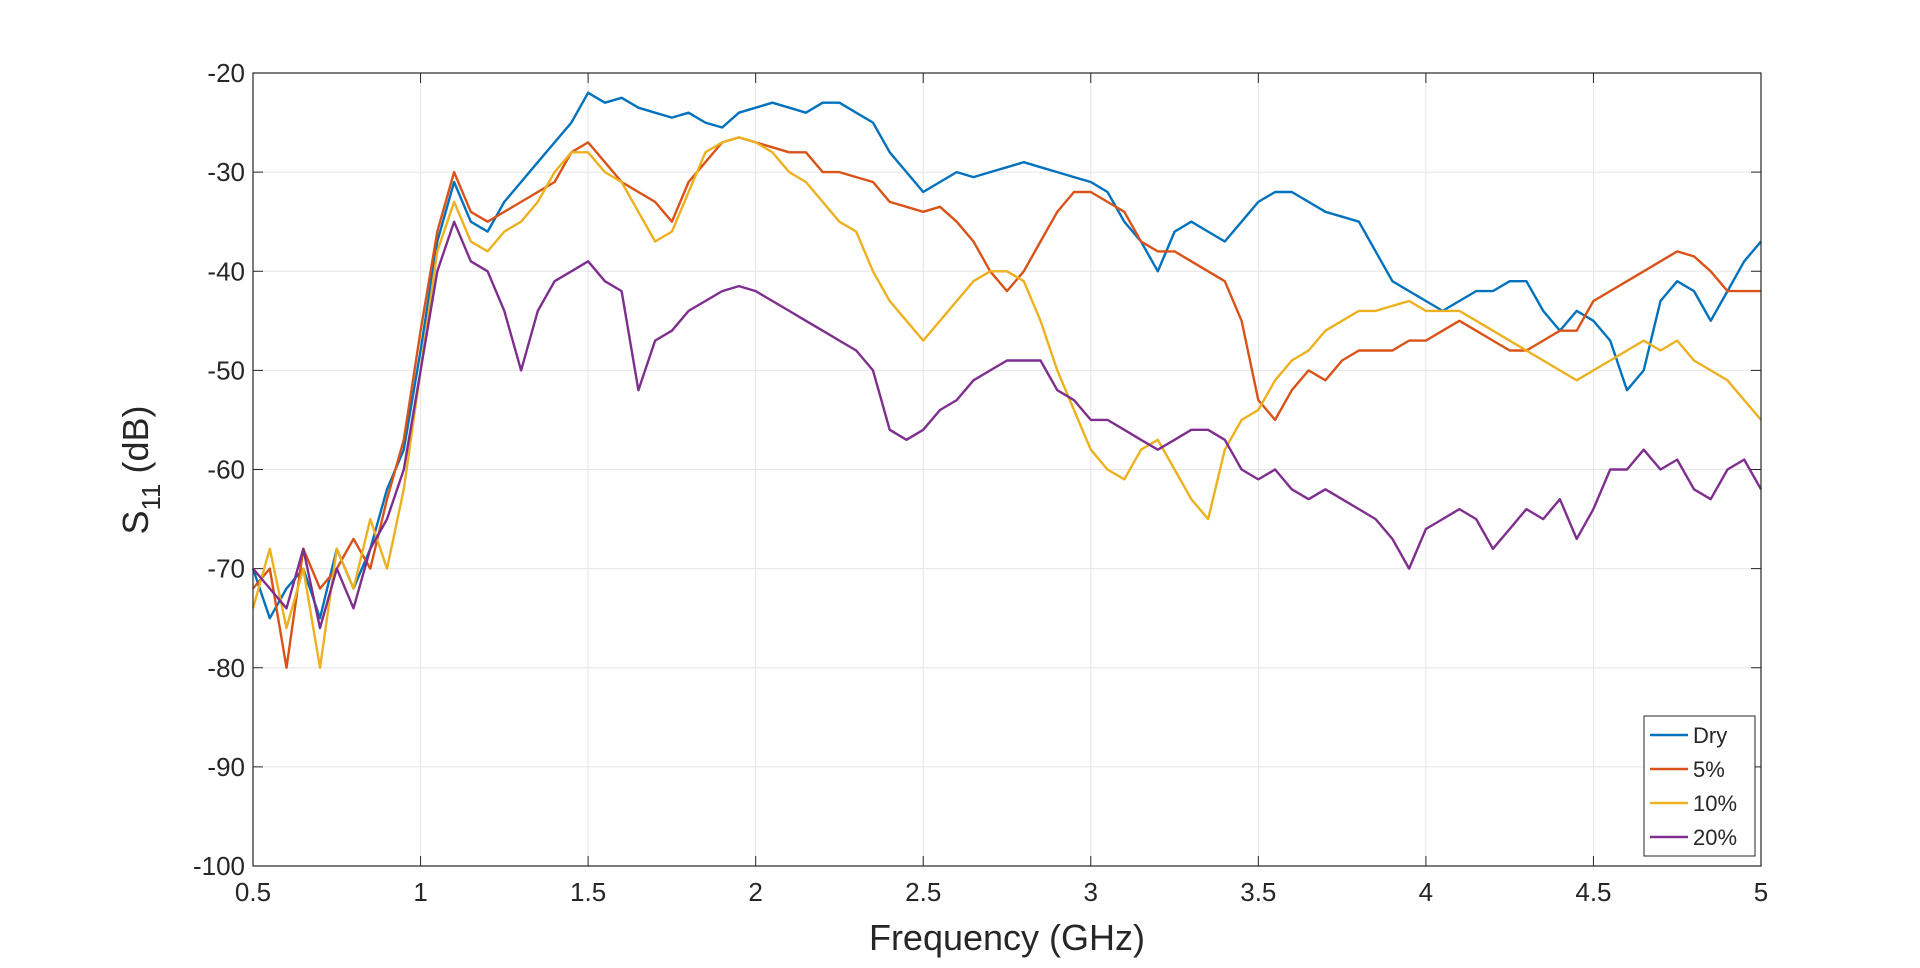 Image resolution: width=1920 pixels, height=968 pixels. What do you see at coordinates (1715, 803) in the screenshot?
I see `legend-label: 10%` at bounding box center [1715, 803].